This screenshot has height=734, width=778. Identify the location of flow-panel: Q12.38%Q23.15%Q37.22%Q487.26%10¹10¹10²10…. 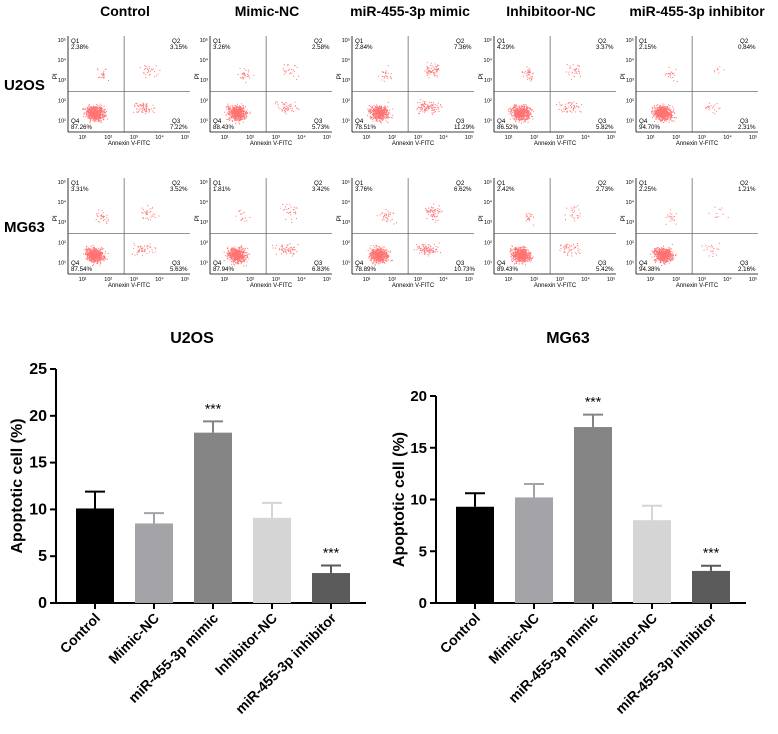
(121, 91).